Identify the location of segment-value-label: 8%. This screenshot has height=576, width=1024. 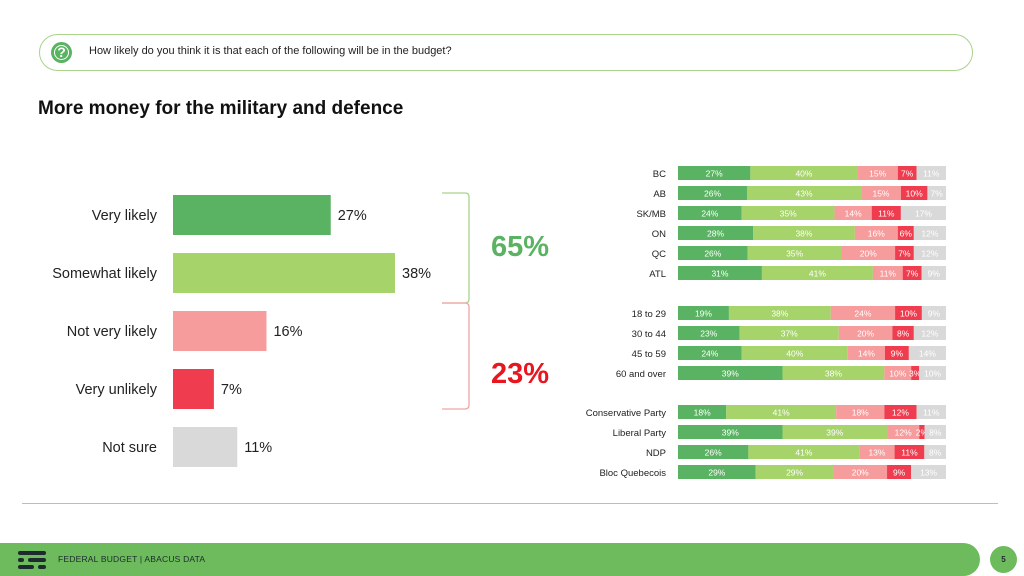
(935, 453).